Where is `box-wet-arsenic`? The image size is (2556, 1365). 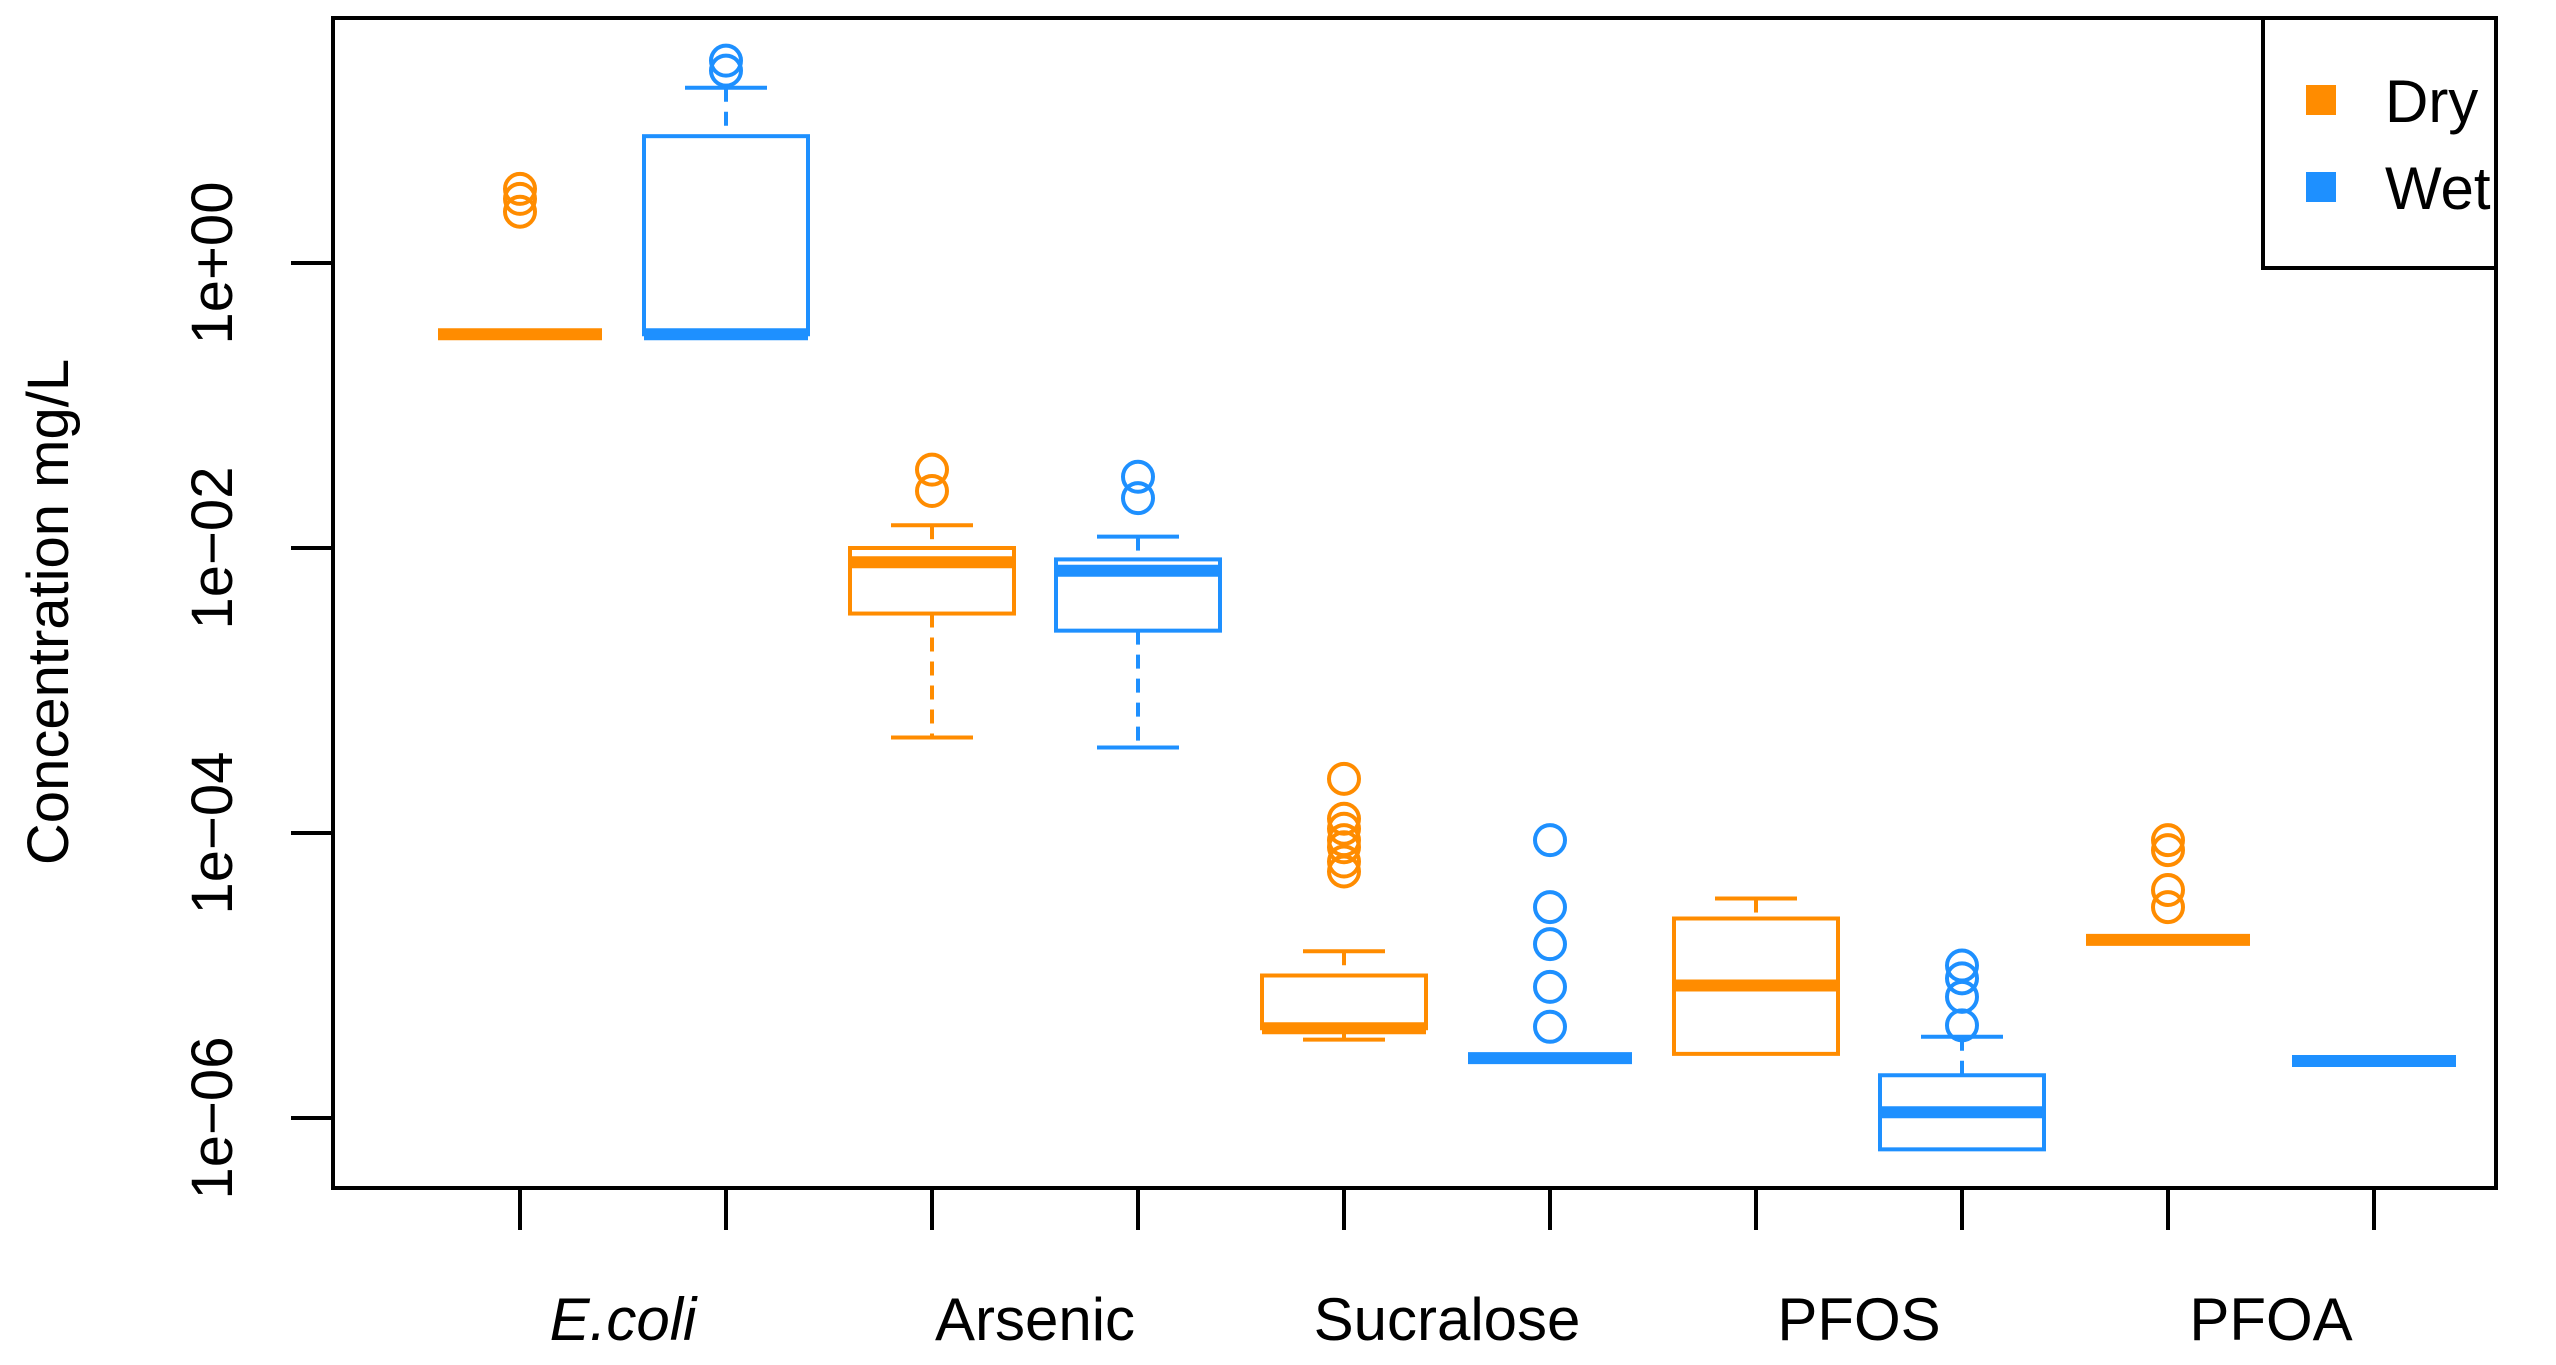 box-wet-arsenic is located at coordinates (1138, 604).